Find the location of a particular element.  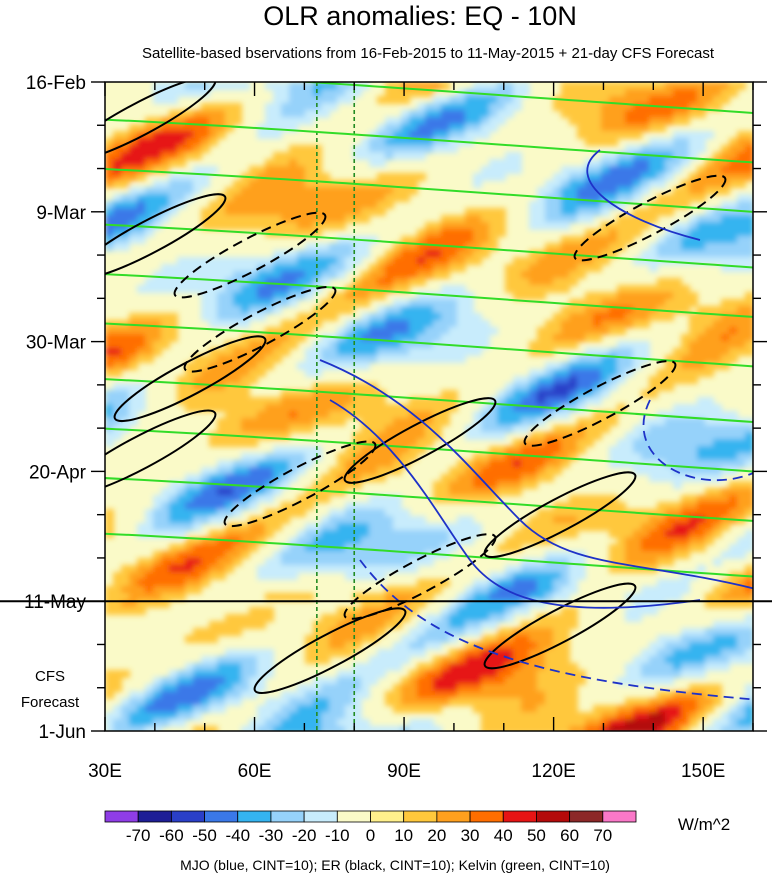

x-tick-label: 90E is located at coordinates (404, 771).